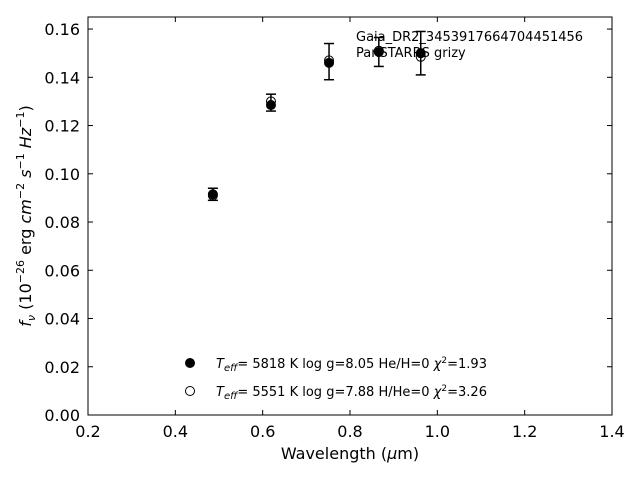  Describe the element at coordinates (26, 215) in the screenshot. I see `y-axis-label: fν (10−26 erg cm−2 s−1 Hz−1)` at that location.